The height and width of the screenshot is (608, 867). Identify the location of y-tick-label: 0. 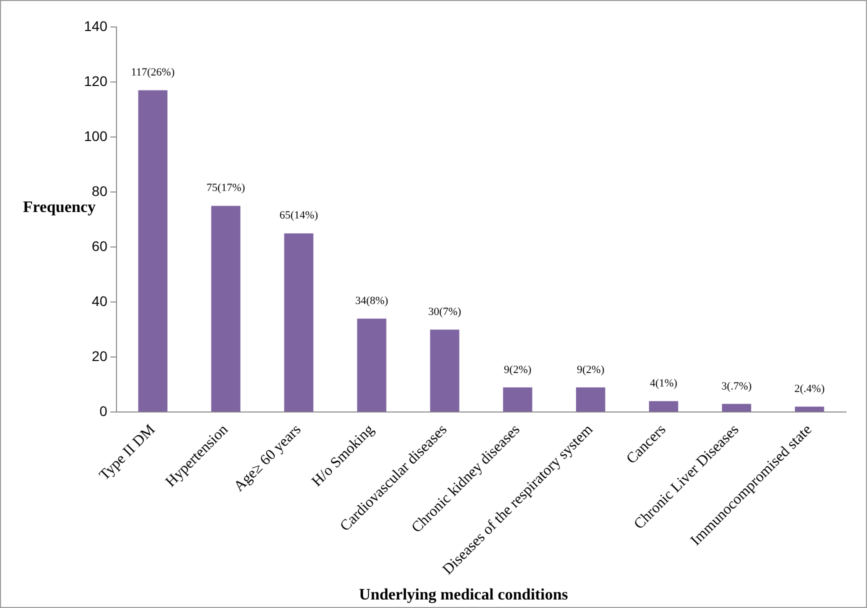
(104, 411).